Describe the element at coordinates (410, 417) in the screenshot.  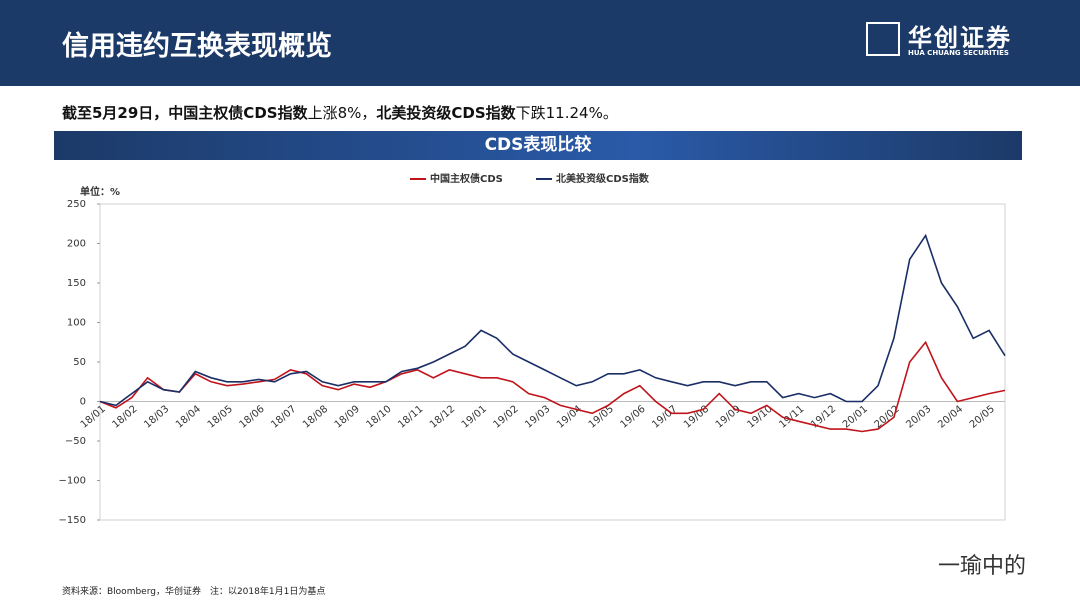
I see `x-tick-label: 18/11` at that location.